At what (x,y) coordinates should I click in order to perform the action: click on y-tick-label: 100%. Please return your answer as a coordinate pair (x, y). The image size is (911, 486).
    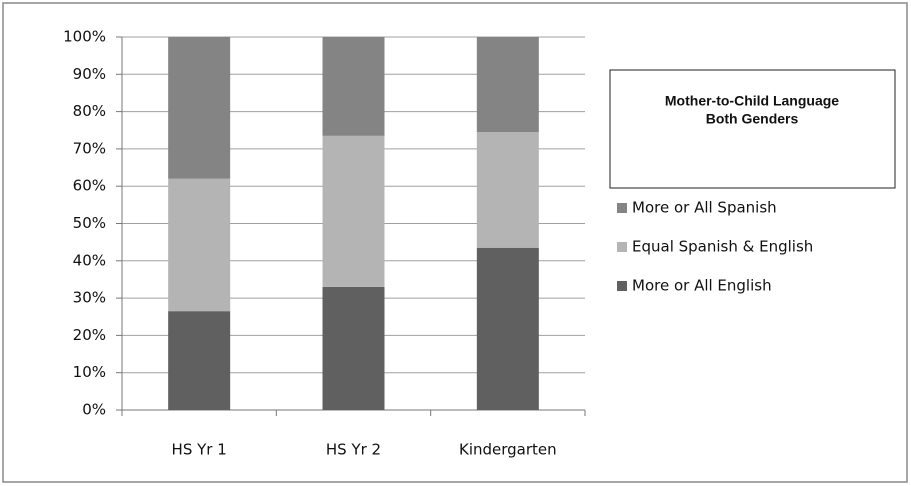
    Looking at the image, I should click on (84, 37).